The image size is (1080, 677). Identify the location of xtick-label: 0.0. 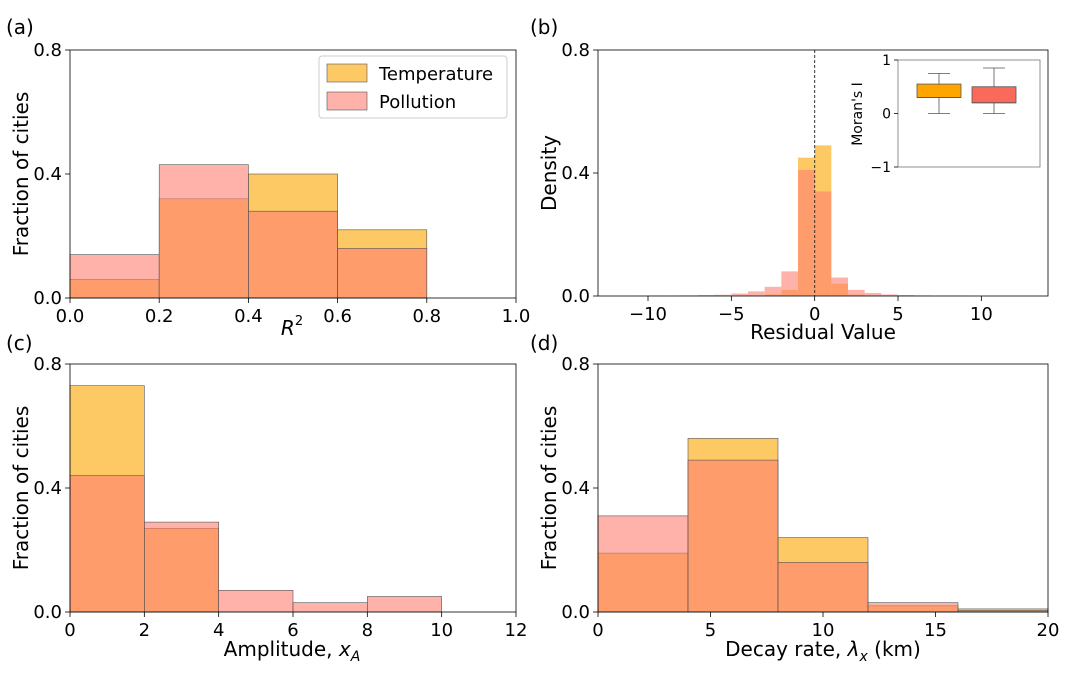
(70, 316).